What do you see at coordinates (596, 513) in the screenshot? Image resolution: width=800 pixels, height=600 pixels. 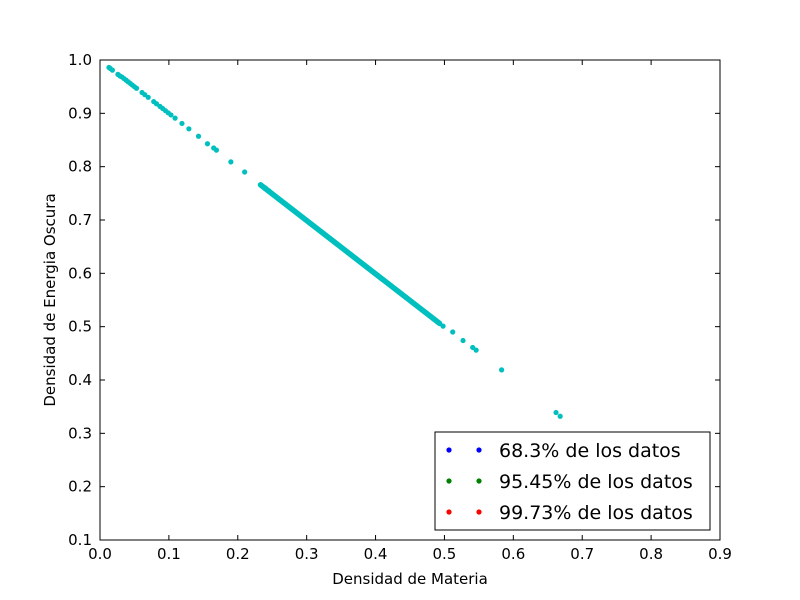 I see `legend-label: 99.73% de los datos` at bounding box center [596, 513].